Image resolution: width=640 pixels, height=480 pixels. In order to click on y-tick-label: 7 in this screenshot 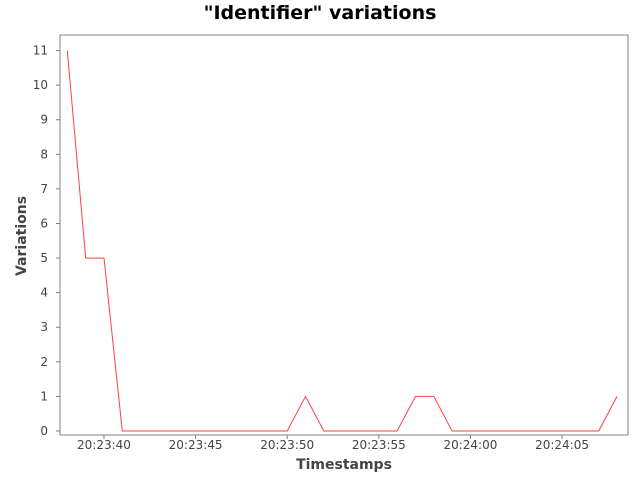, I will do `click(44, 189)`.